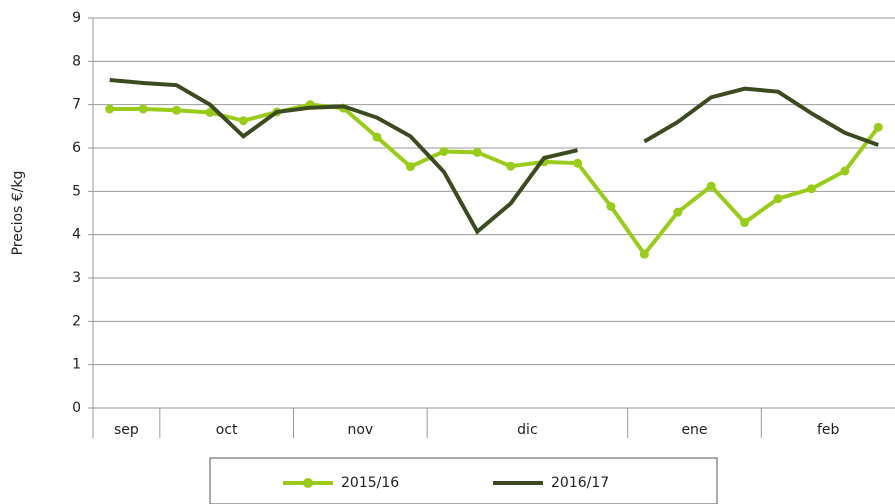  Describe the element at coordinates (463, 480) in the screenshot. I see `legend-box` at that location.